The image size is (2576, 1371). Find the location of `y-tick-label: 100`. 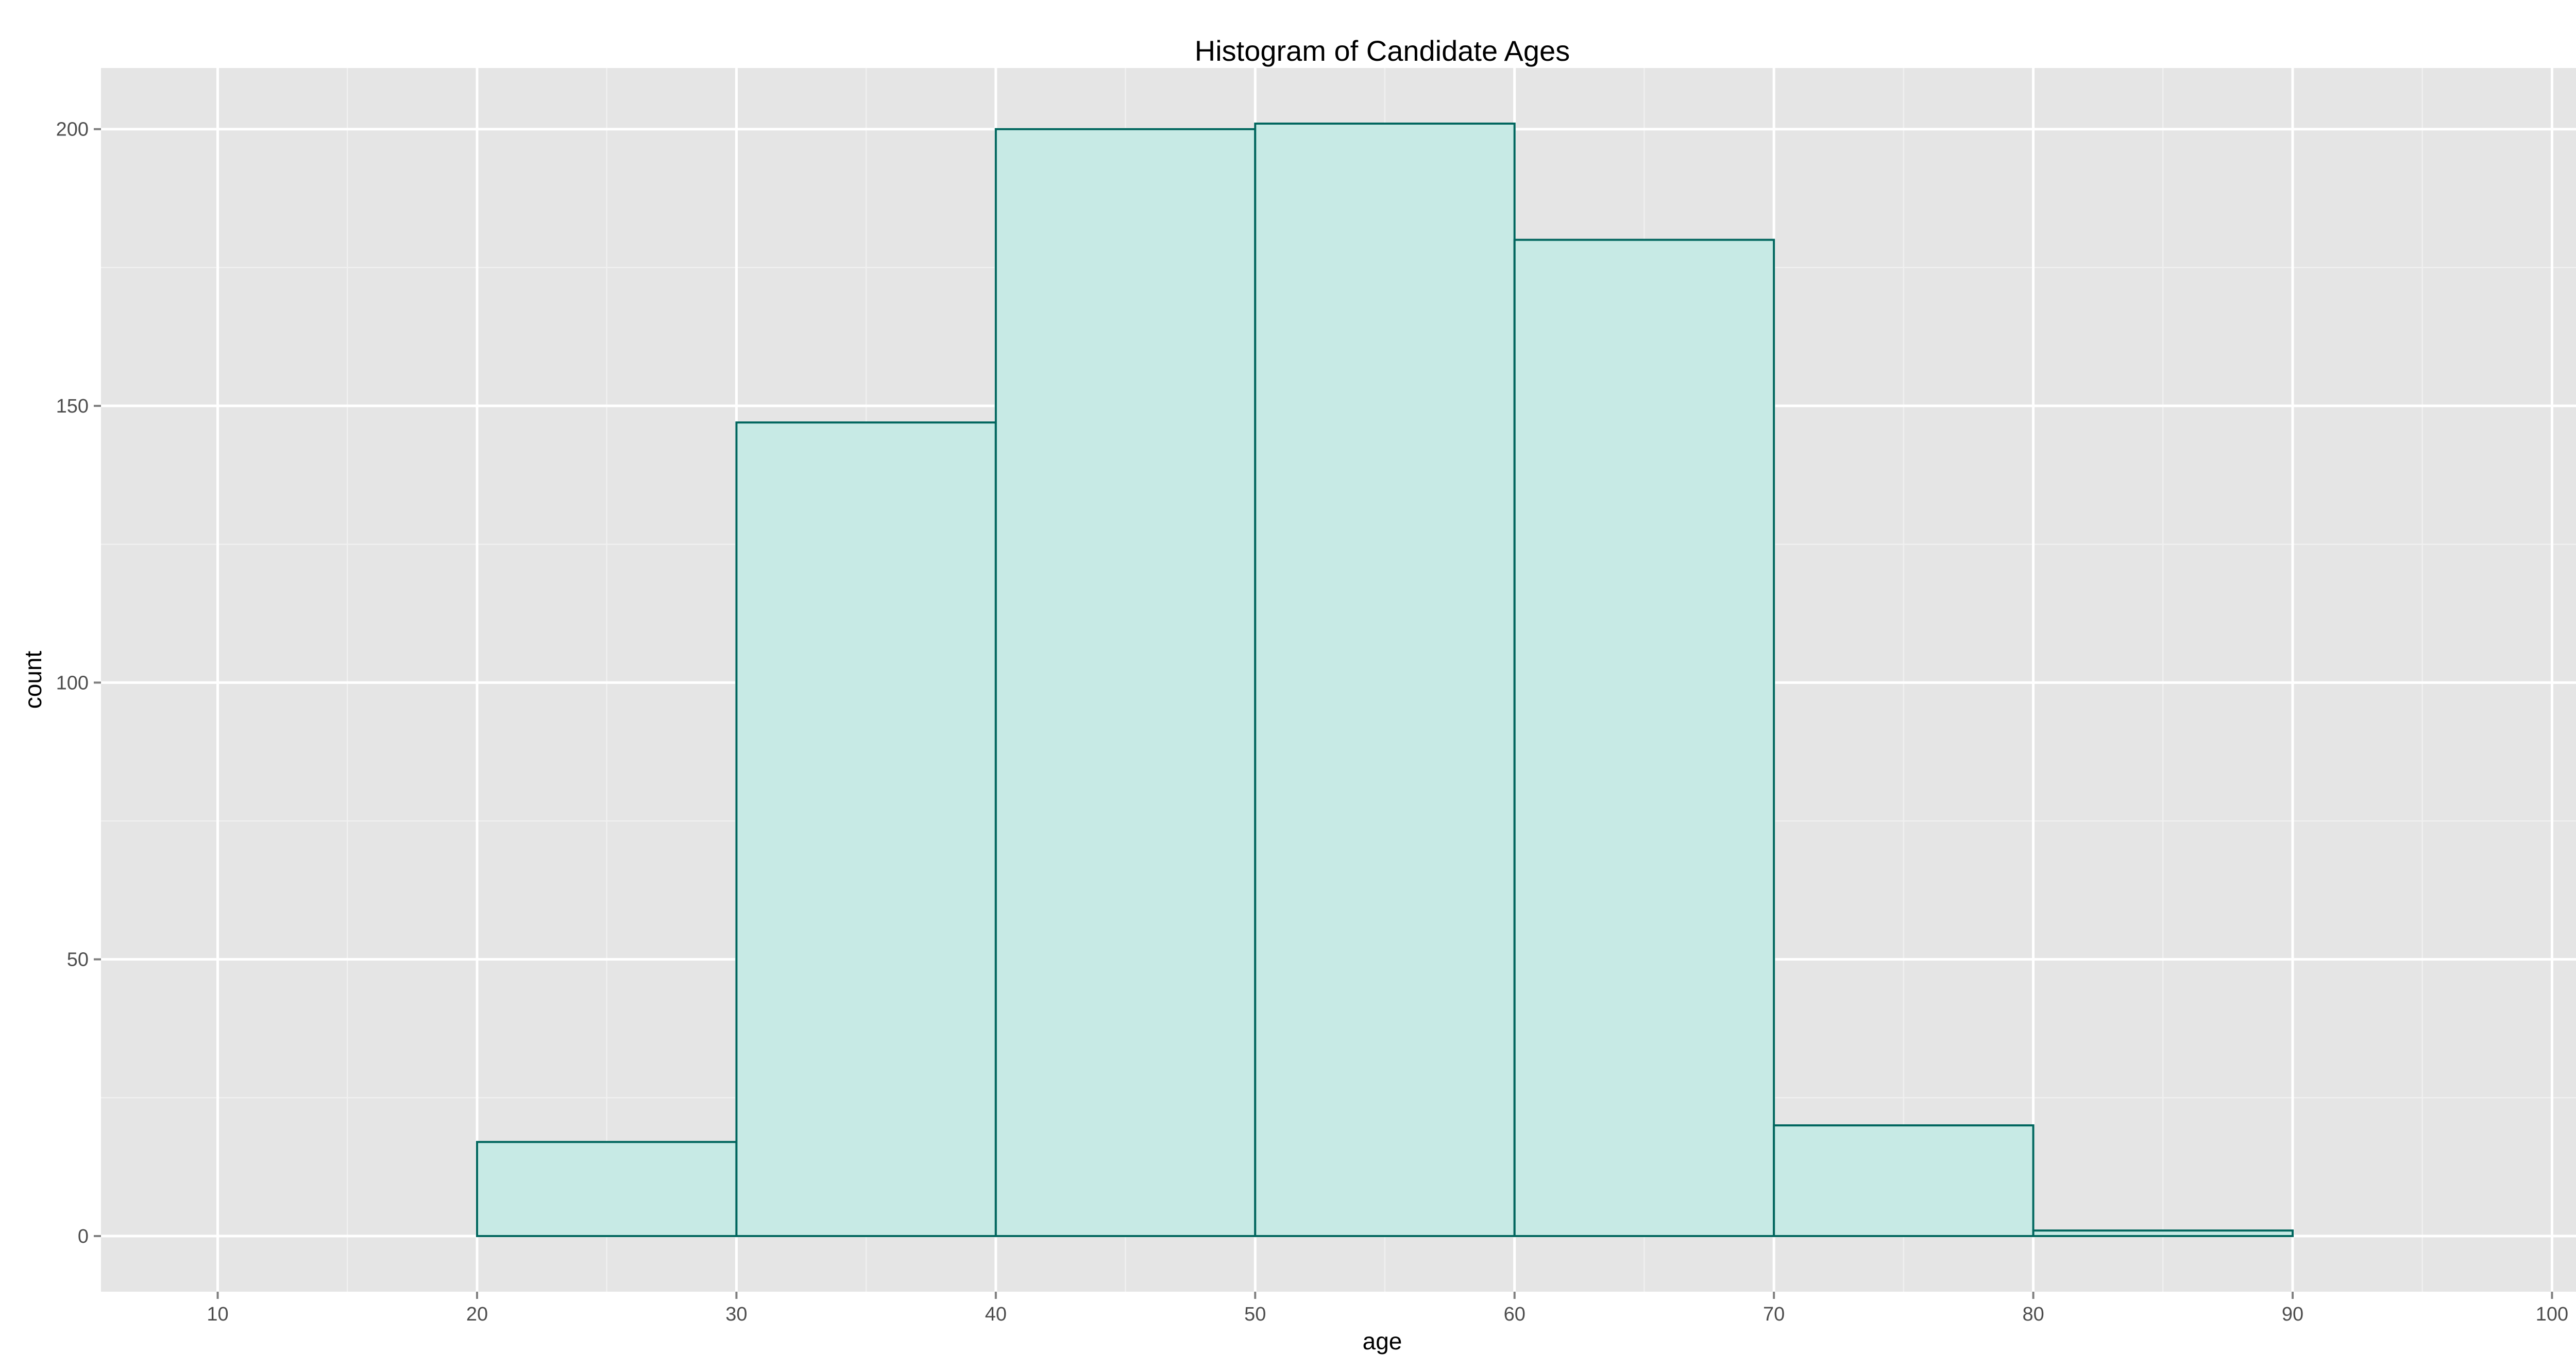

y-tick-label: 100 is located at coordinates (72, 683).